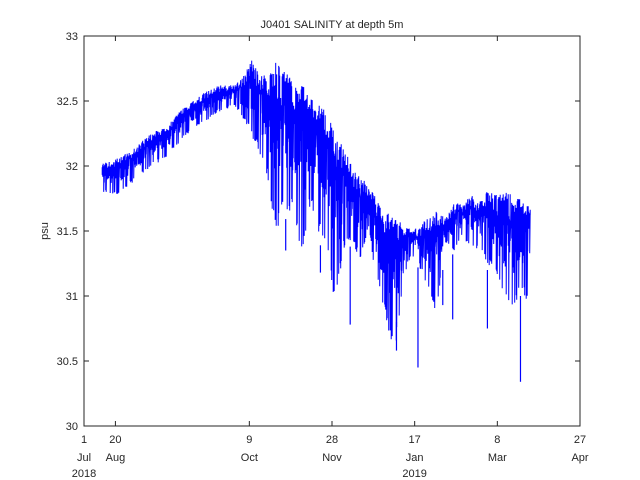 The image size is (640, 480). I want to click on y-tick-label: 33, so click(72, 37).